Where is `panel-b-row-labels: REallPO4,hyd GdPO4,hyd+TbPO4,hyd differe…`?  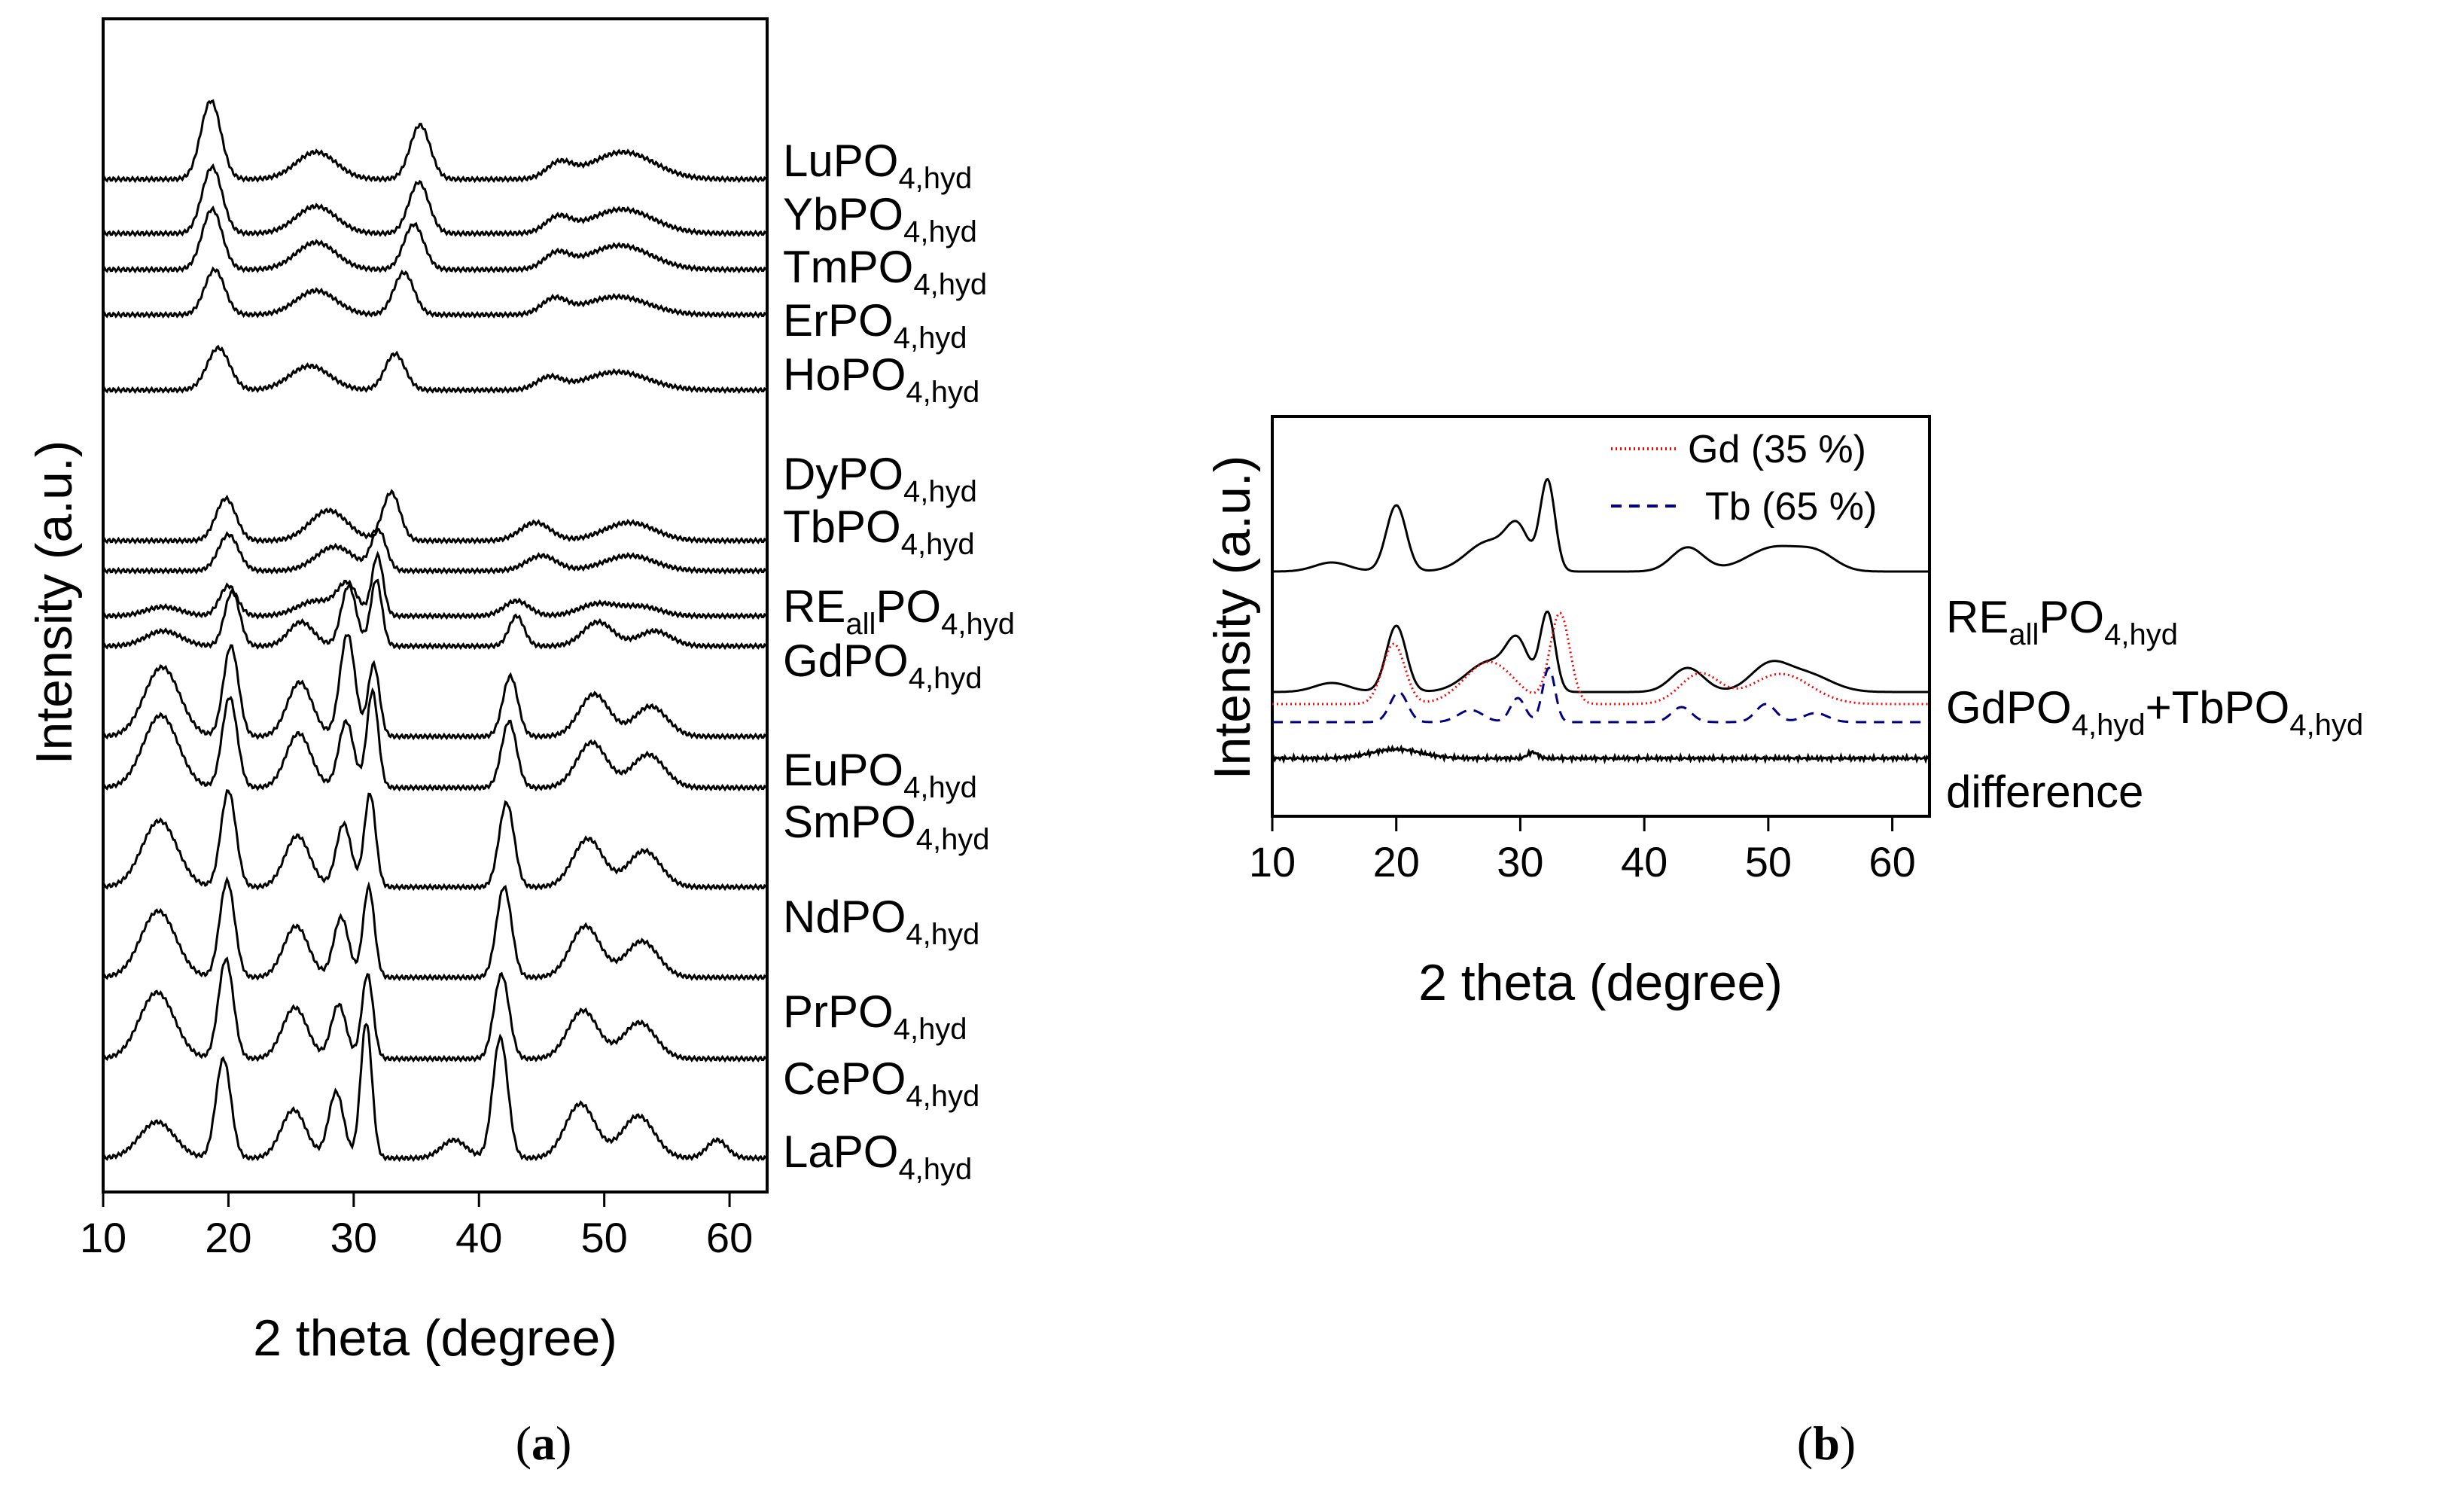 panel-b-row-labels: REallPO4,hyd GdPO4,hyd+TbPO4,hyd differe… is located at coordinates (2154, 704).